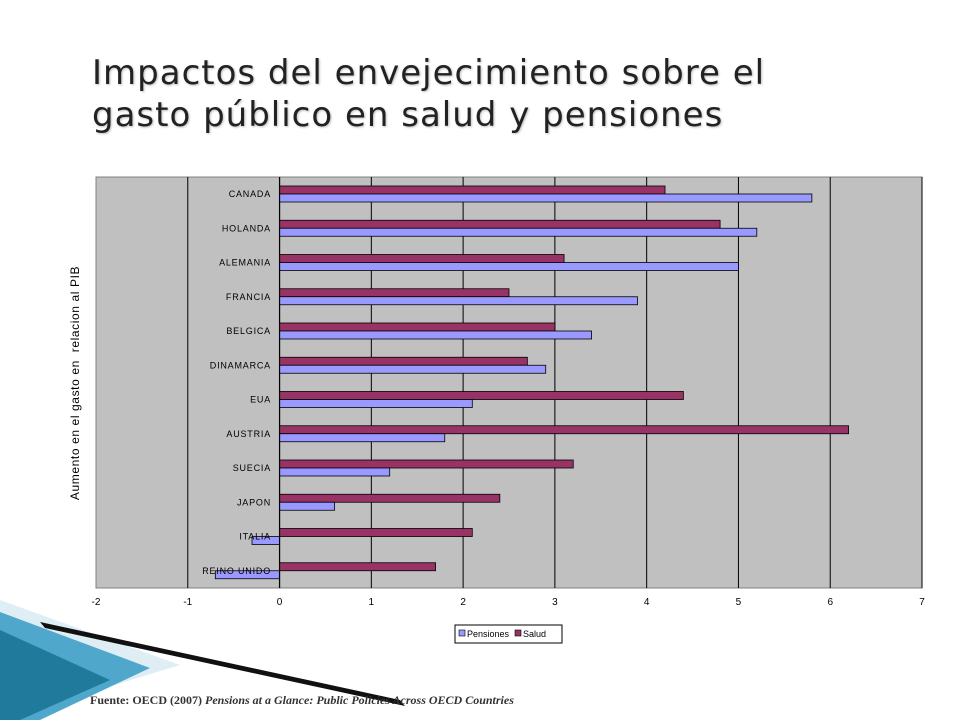  What do you see at coordinates (372, 602) in the screenshot?
I see `x-tick-label: 1` at bounding box center [372, 602].